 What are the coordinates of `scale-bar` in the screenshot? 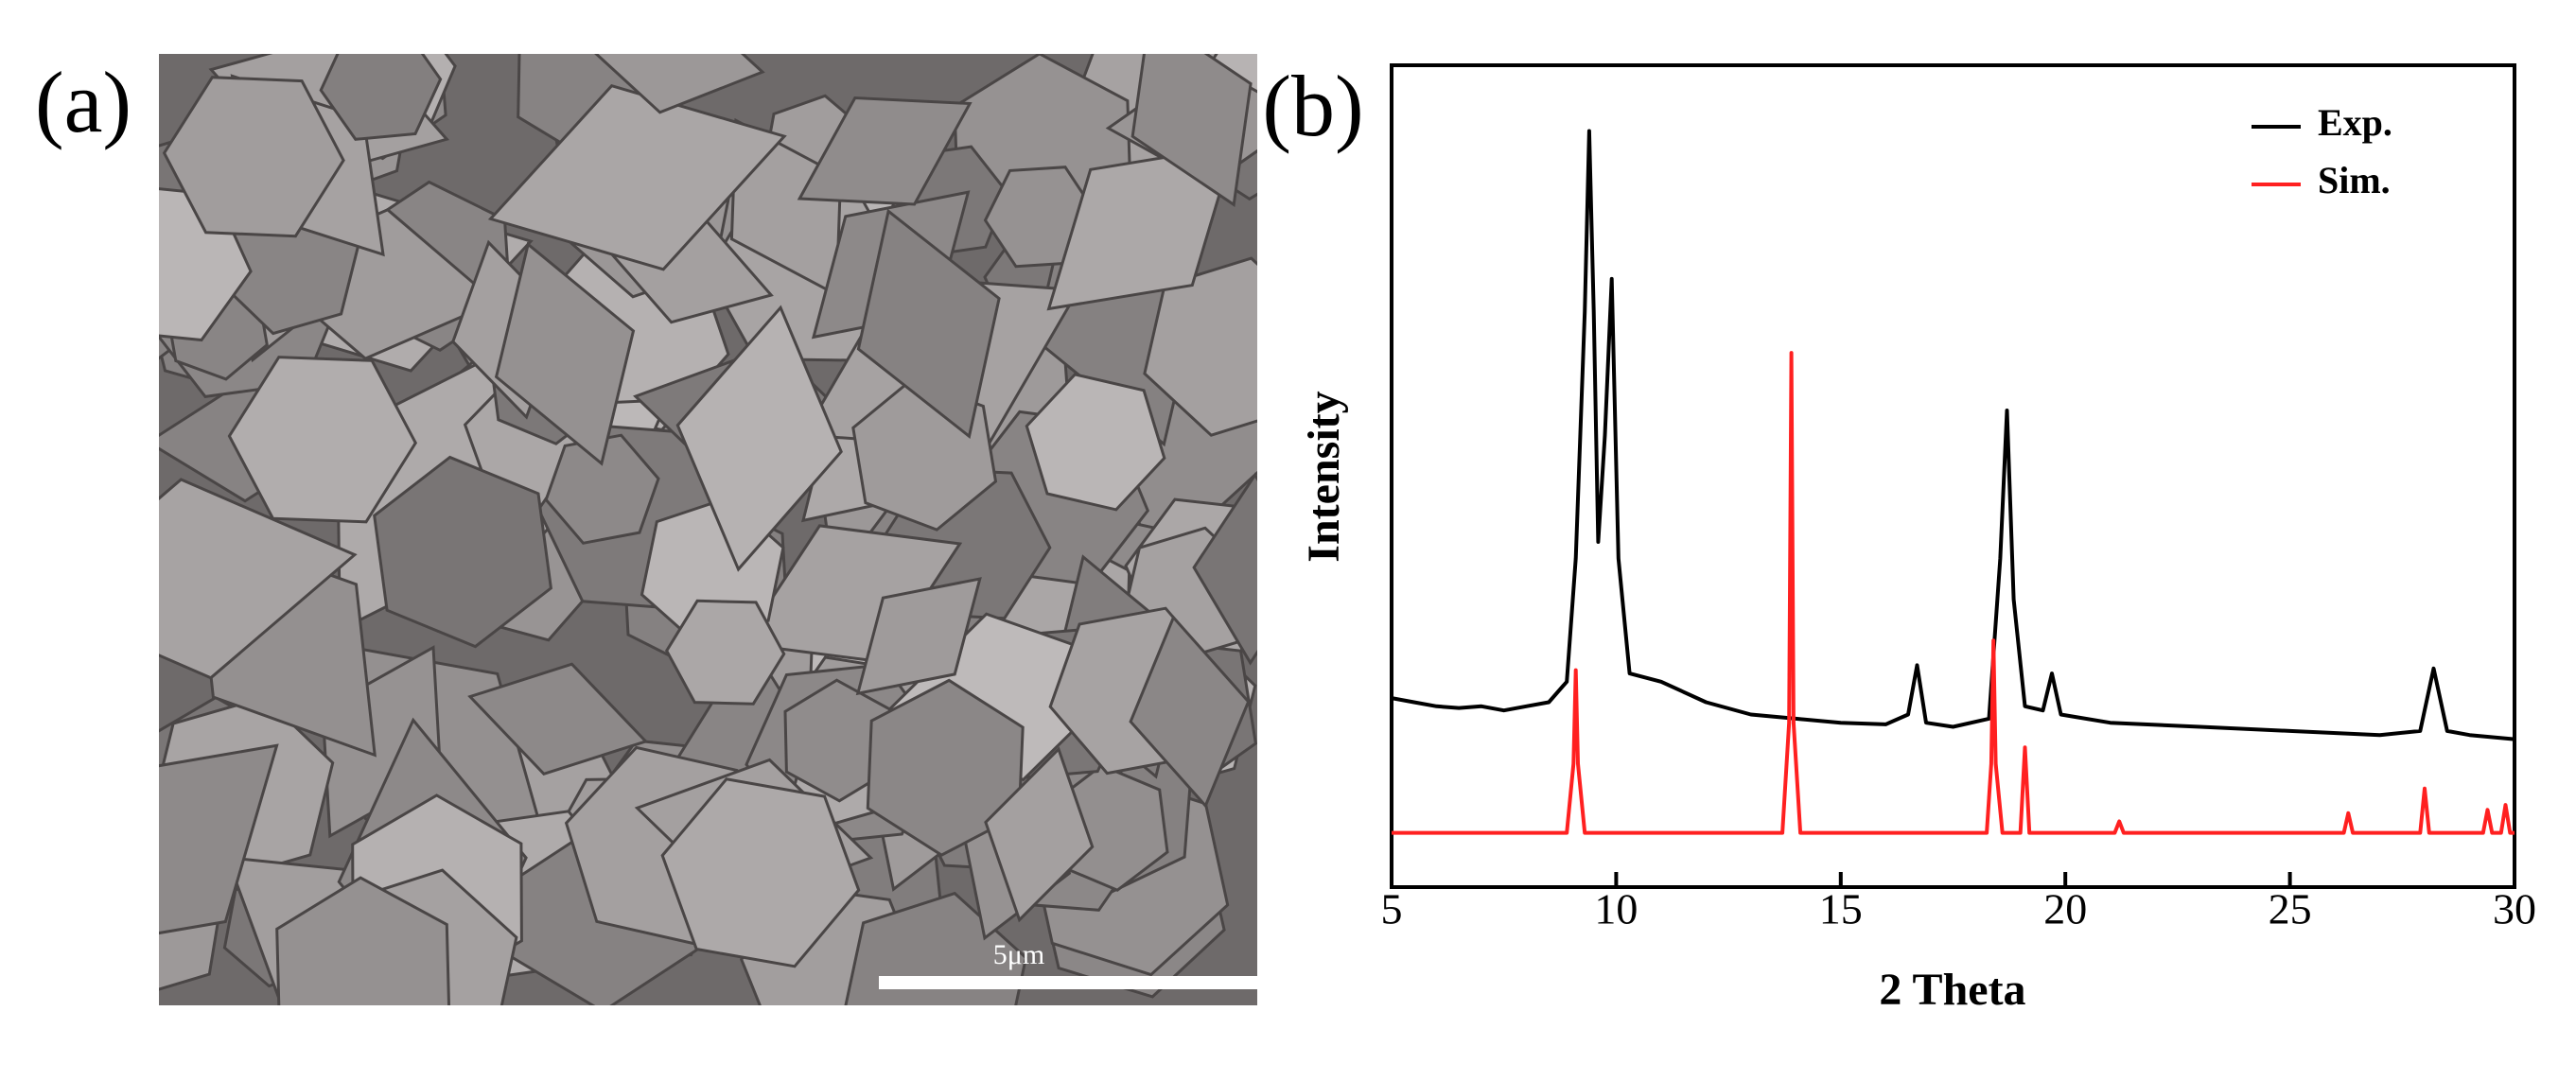 It's located at (1068, 982).